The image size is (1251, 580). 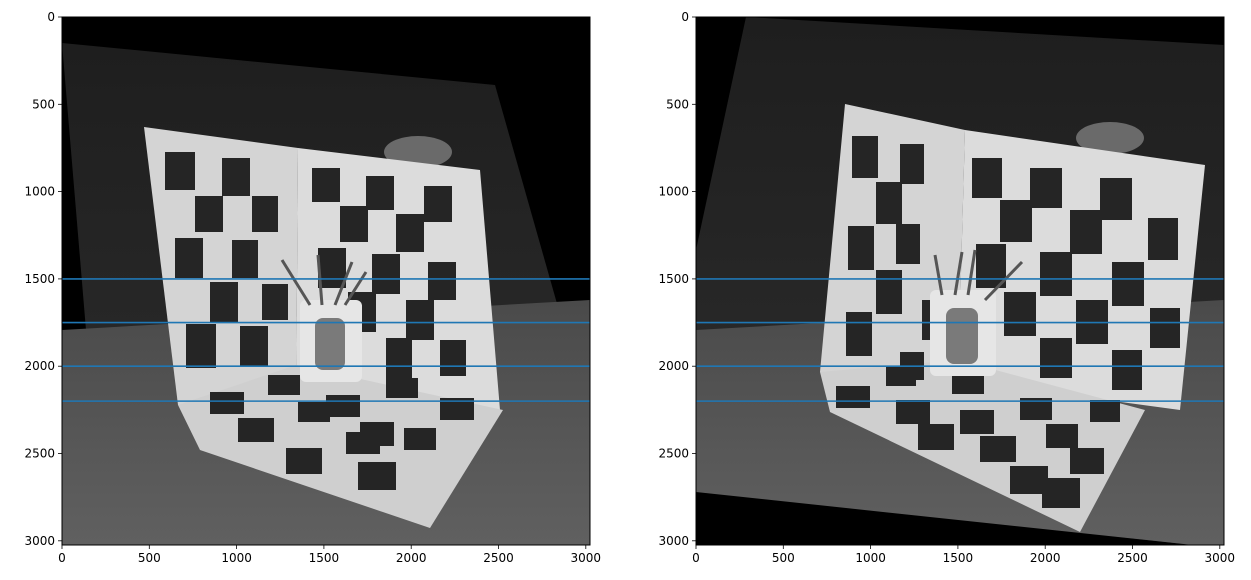 What do you see at coordinates (411, 558) in the screenshot?
I see `left-x-tick-label: 2000` at bounding box center [411, 558].